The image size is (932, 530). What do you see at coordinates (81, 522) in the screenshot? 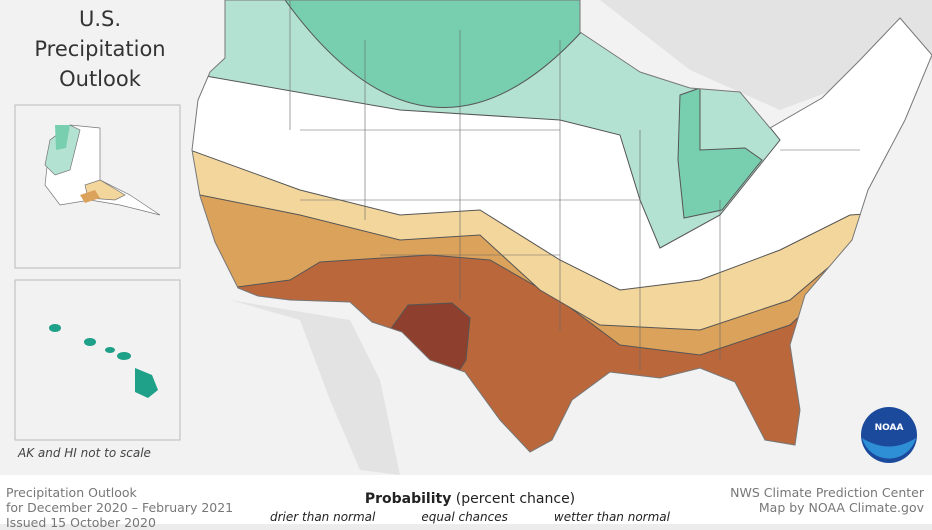
I see `issue-date: Issued 15 October 2020` at bounding box center [81, 522].